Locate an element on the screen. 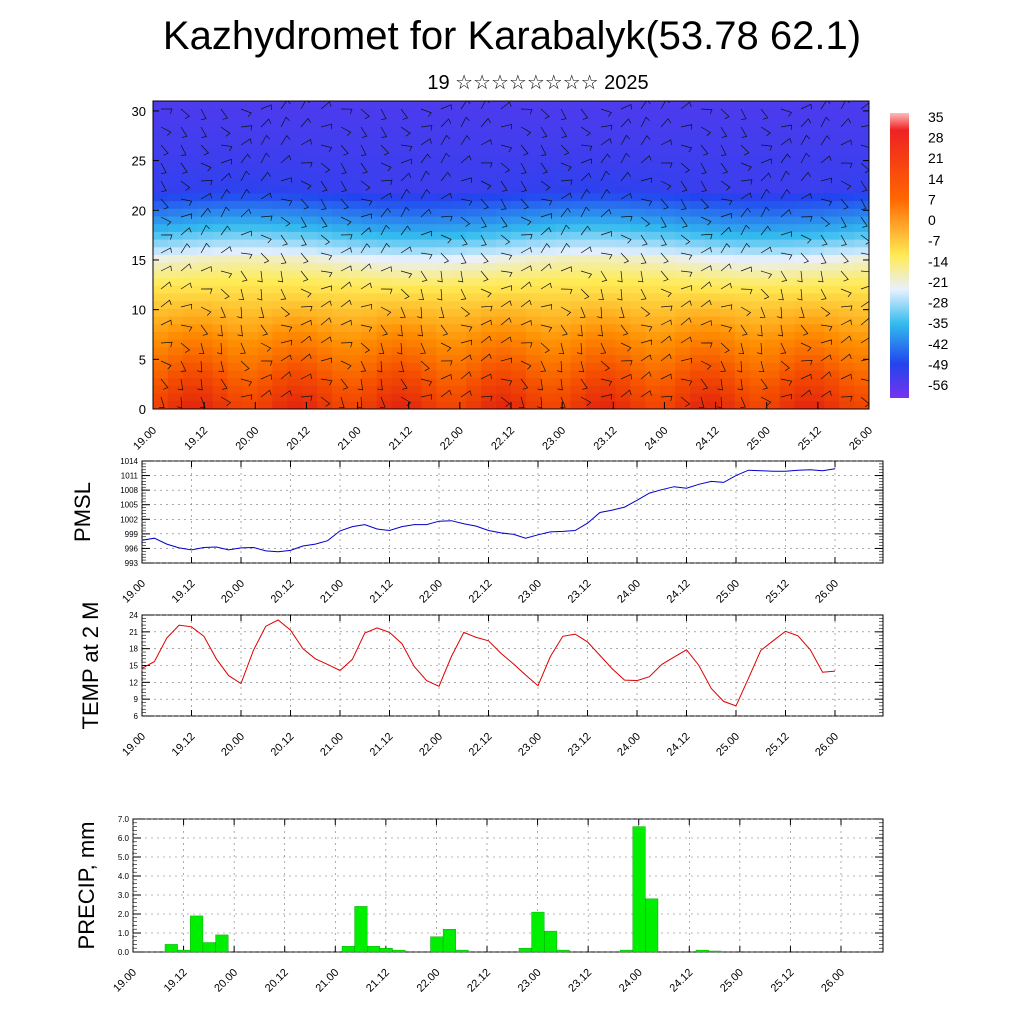 The height and width of the screenshot is (1024, 1024). y-tick-label: 3.0 is located at coordinates (124, 895).